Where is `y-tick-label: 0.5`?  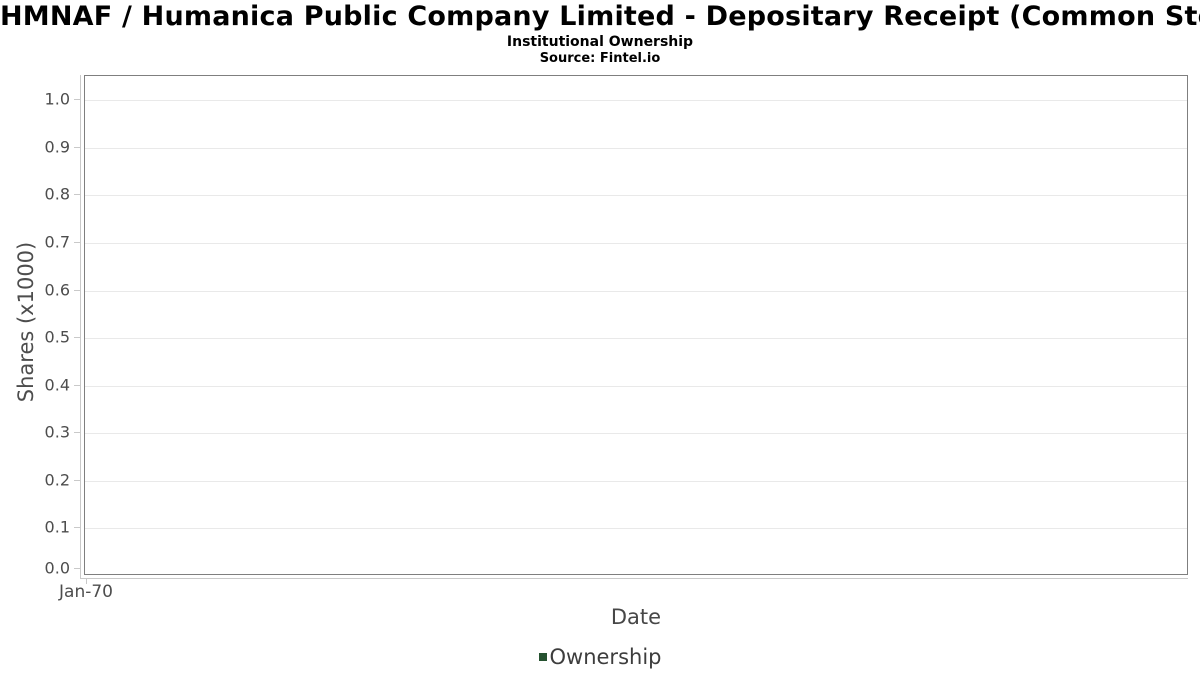 y-tick-label: 0.5 is located at coordinates (57, 337).